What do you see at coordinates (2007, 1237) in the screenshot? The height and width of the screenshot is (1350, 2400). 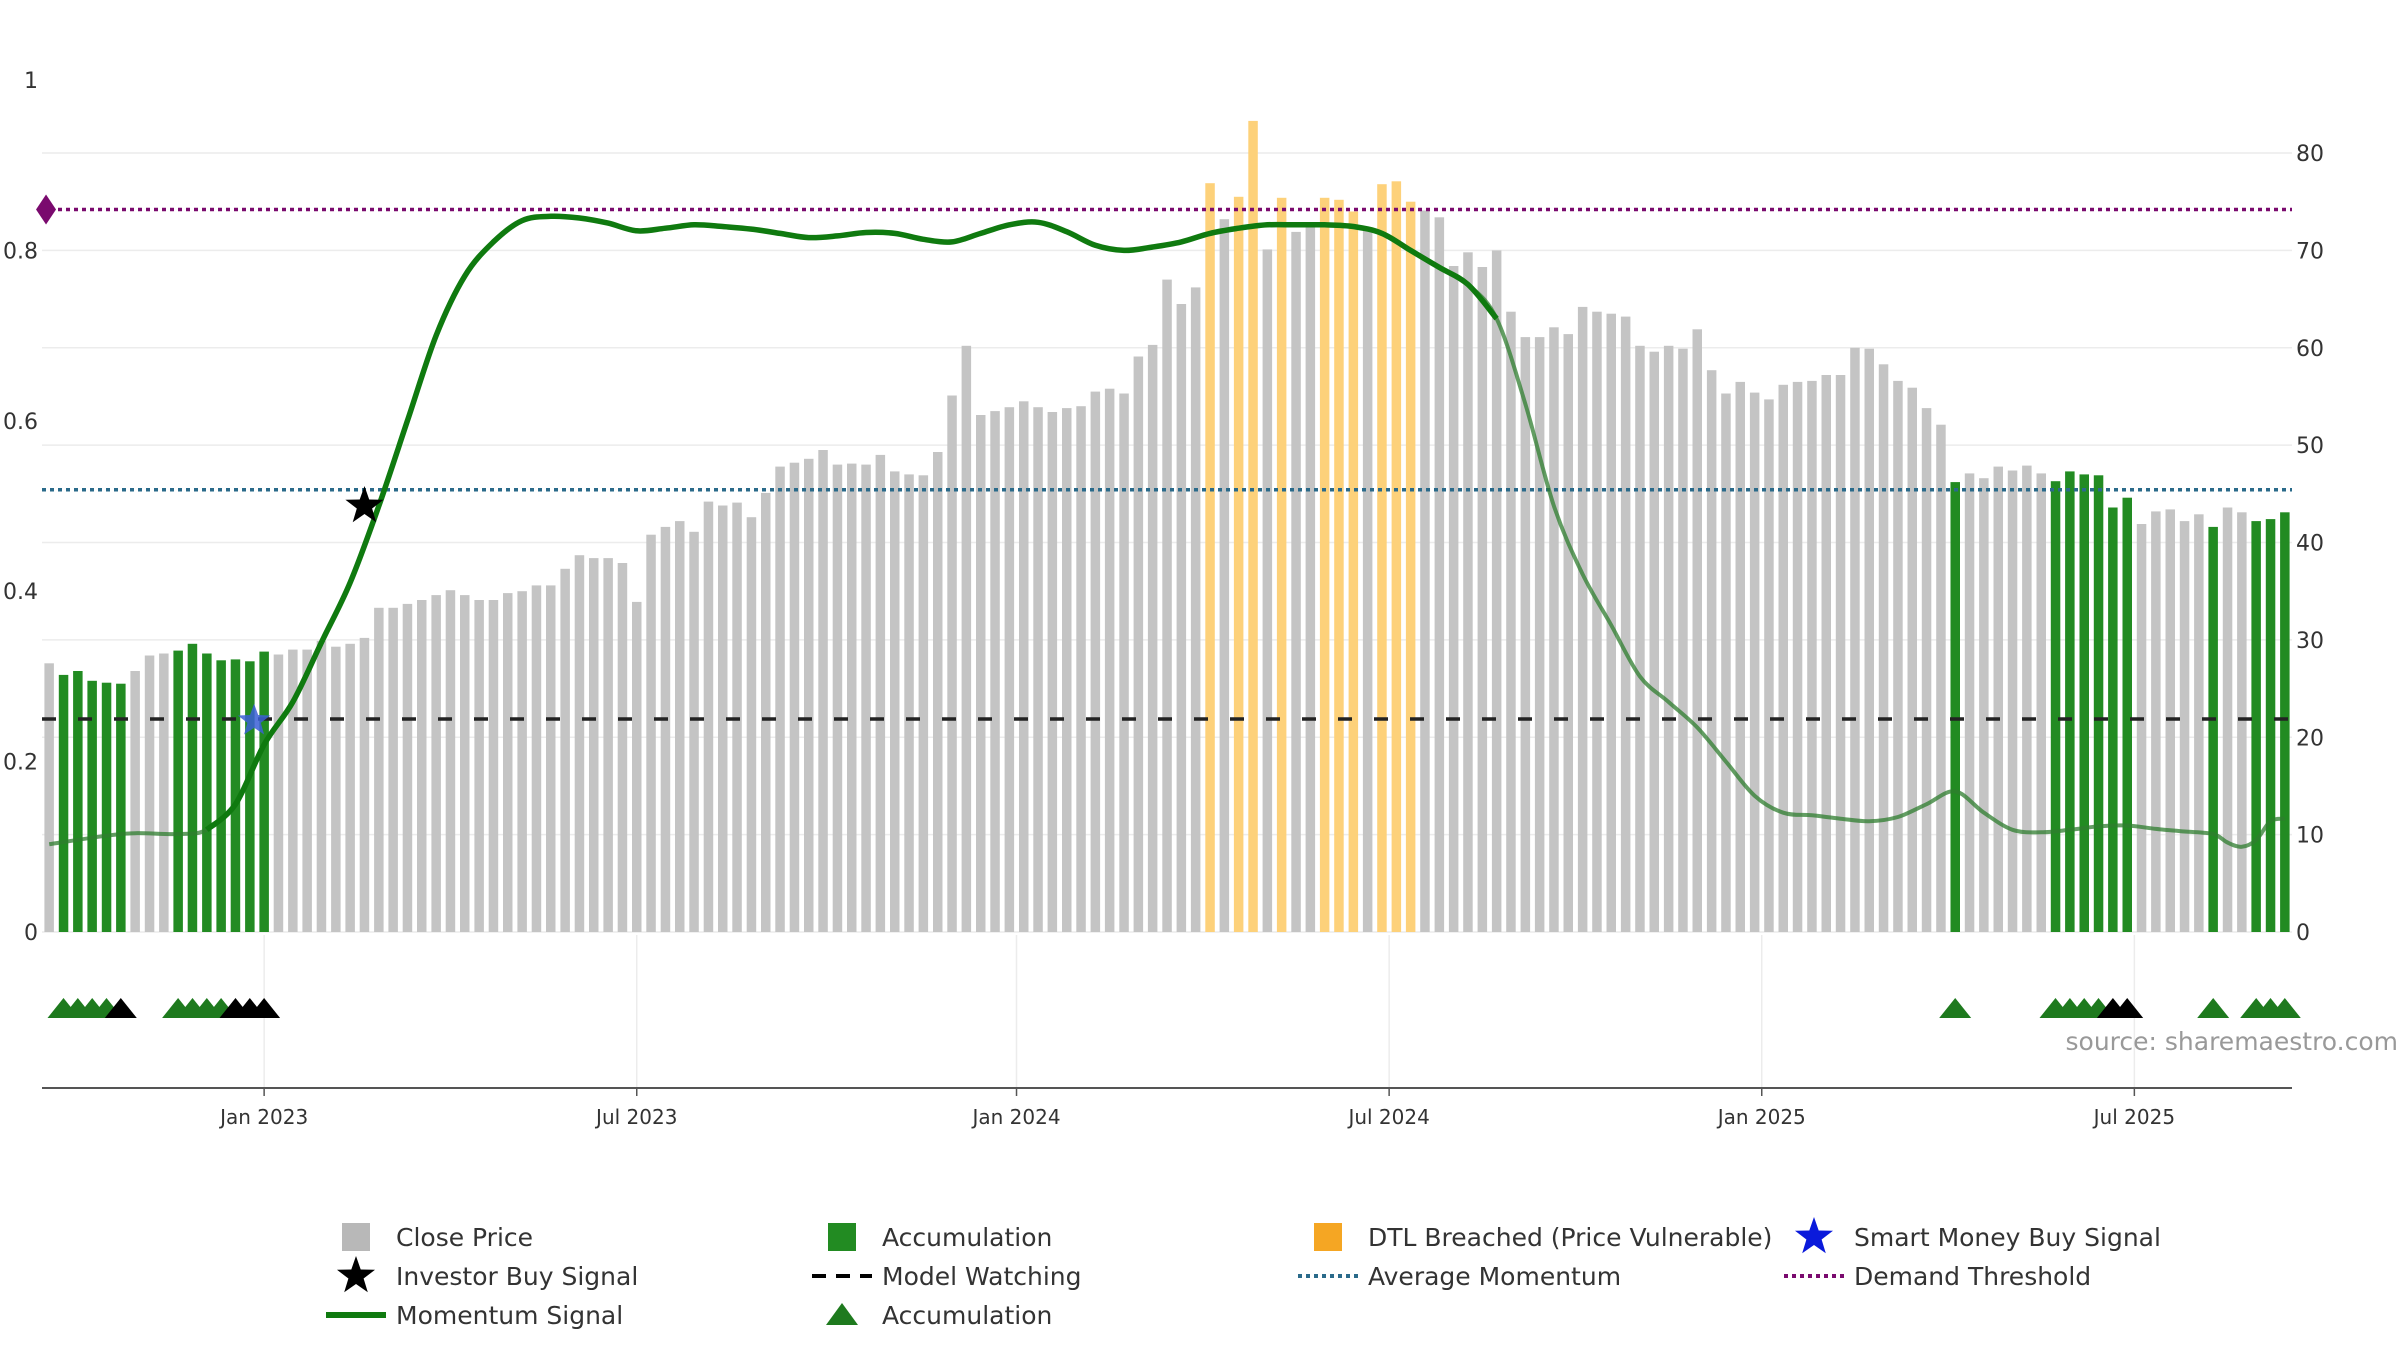 I see `legend-label: Smart Money Buy Signal` at bounding box center [2007, 1237].